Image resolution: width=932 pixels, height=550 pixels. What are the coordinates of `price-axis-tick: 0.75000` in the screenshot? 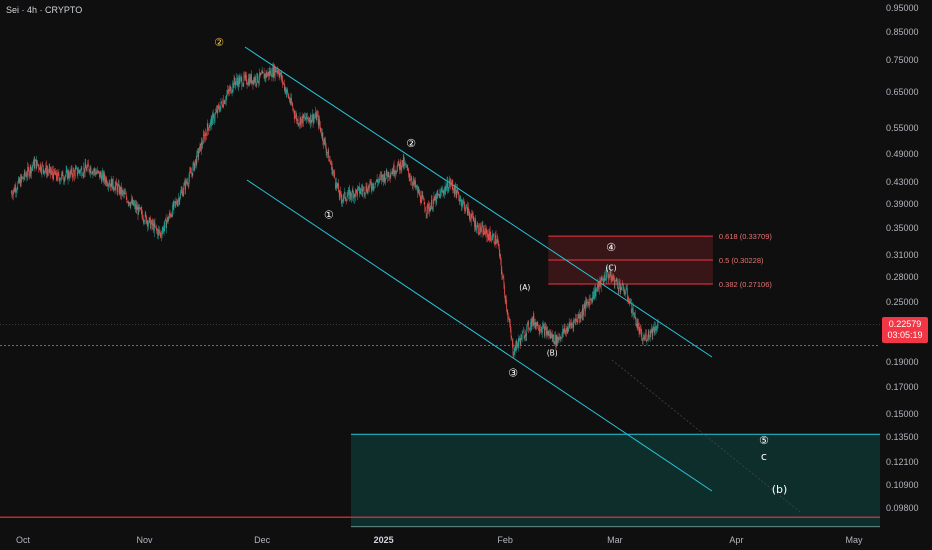 It's located at (902, 60).